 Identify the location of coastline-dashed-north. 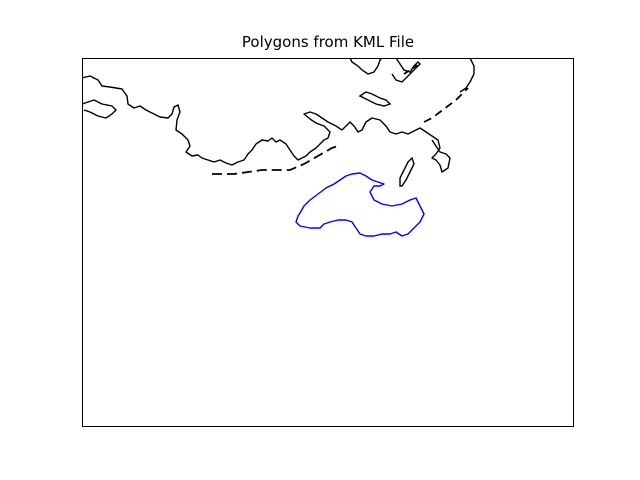
(412, 69).